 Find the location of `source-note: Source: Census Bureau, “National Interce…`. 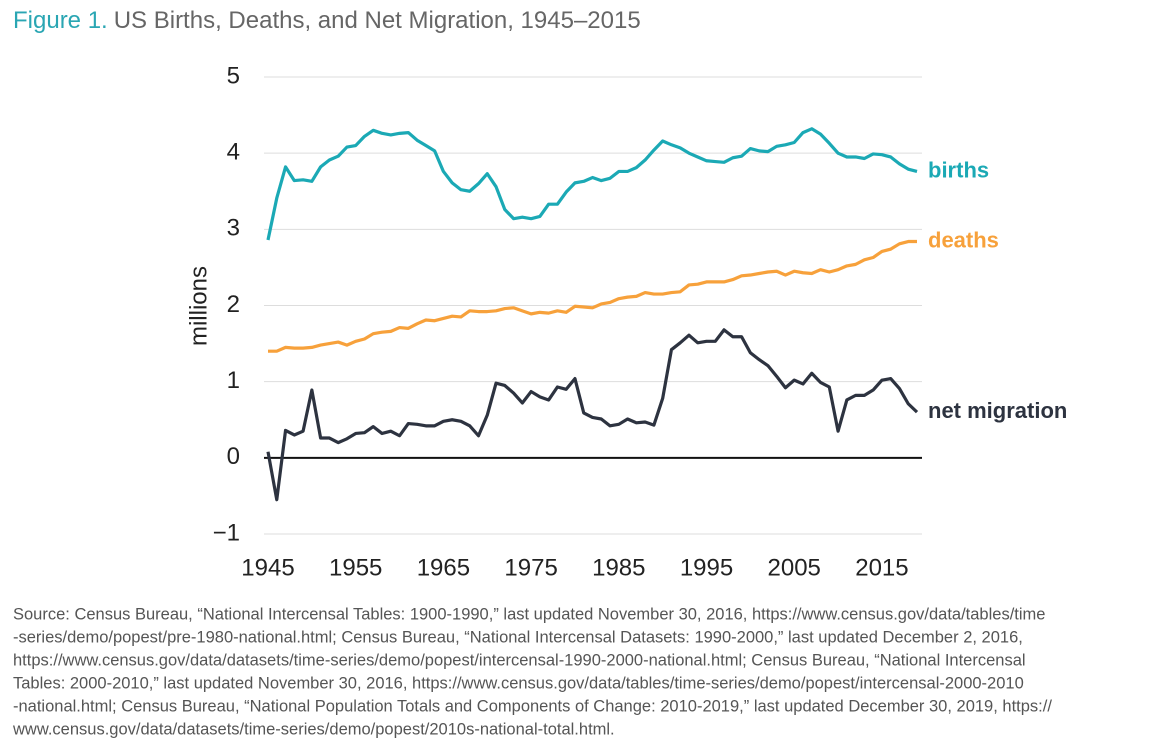

source-note: Source: Census Bureau, “National Interce… is located at coordinates (529, 614).